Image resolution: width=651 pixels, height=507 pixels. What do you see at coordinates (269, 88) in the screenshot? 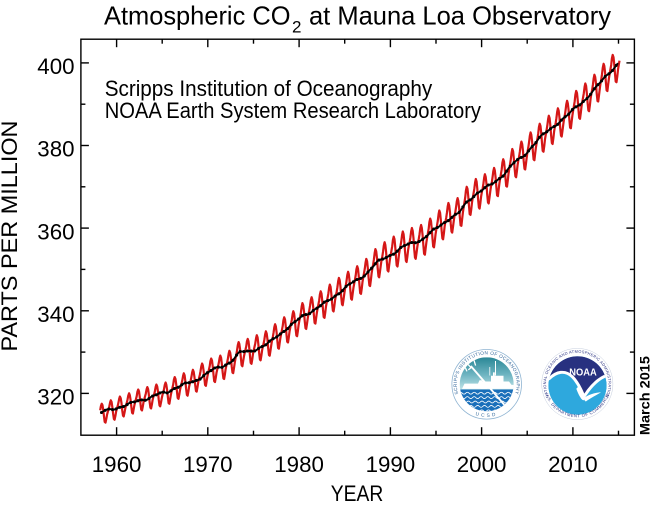
I see `svg-text:Scripps Institution of Oceanog: Scripps Institution of Oceanography` at bounding box center [269, 88].